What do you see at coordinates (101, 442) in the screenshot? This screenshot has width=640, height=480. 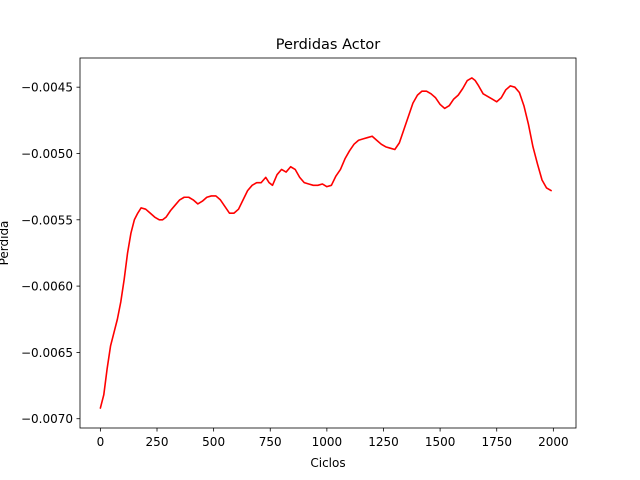 I see `x-tick-label: 0` at bounding box center [101, 442].